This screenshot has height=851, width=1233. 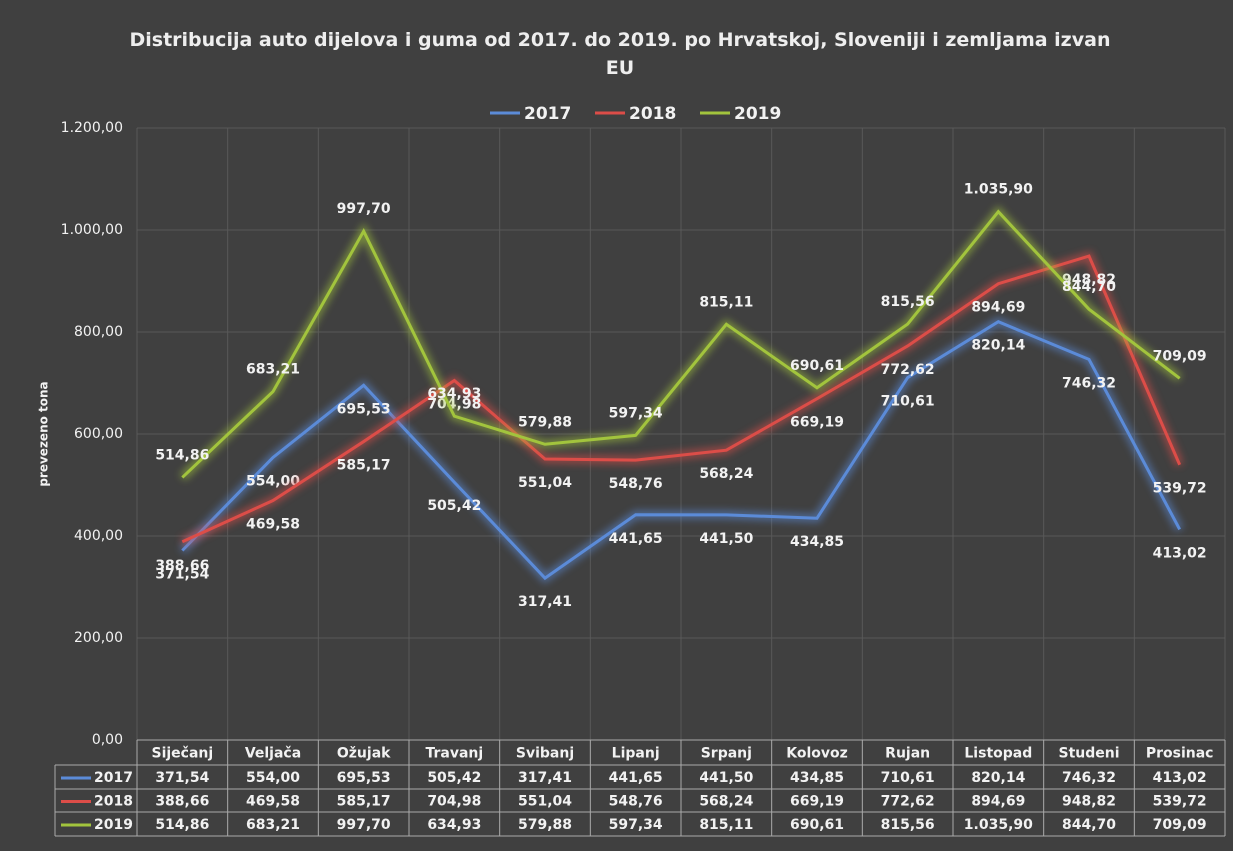 What do you see at coordinates (907, 754) in the screenshot?
I see `x-tick-label: Rujan` at bounding box center [907, 754].